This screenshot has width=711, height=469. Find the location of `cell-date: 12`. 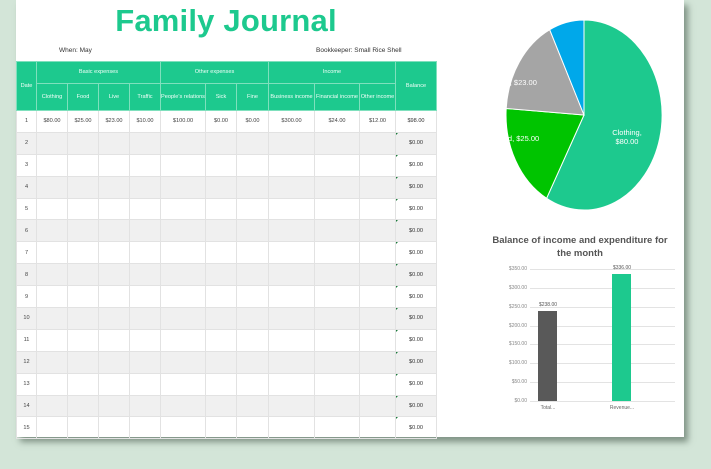

cell-date: 12 is located at coordinates (26, 362).